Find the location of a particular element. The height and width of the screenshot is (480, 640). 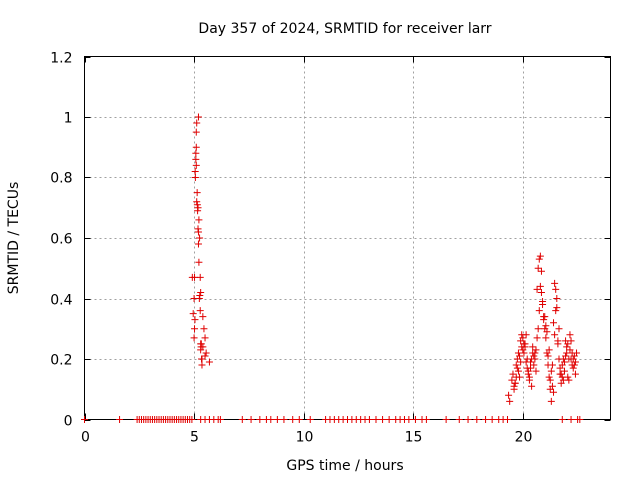

y-axis-label: SRMTID / TECUs is located at coordinates (14, 238).